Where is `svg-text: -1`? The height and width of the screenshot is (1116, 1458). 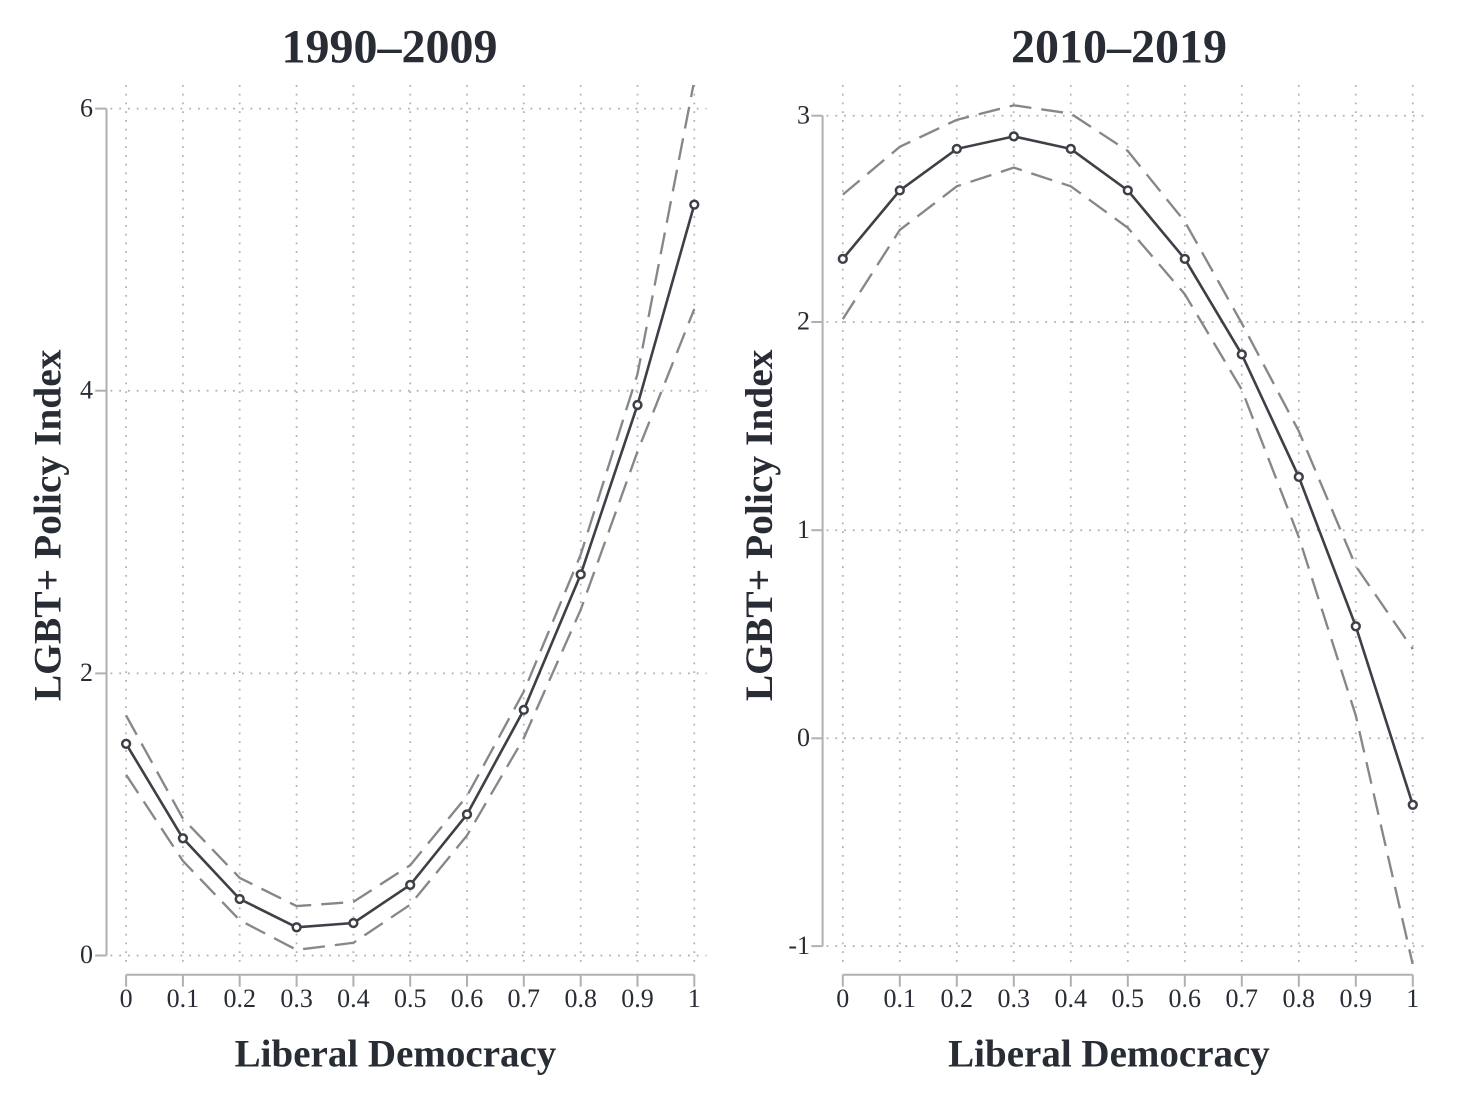
svg-text: -1 is located at coordinates (799, 945).